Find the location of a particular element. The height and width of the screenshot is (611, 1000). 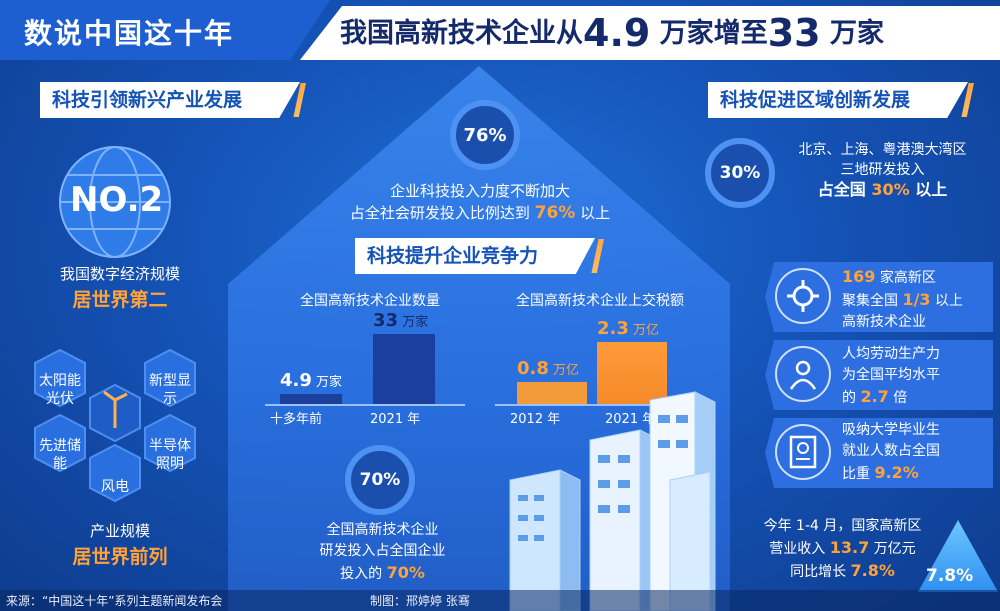

chart1-cat-0: 十多年前 is located at coordinates (296, 419).